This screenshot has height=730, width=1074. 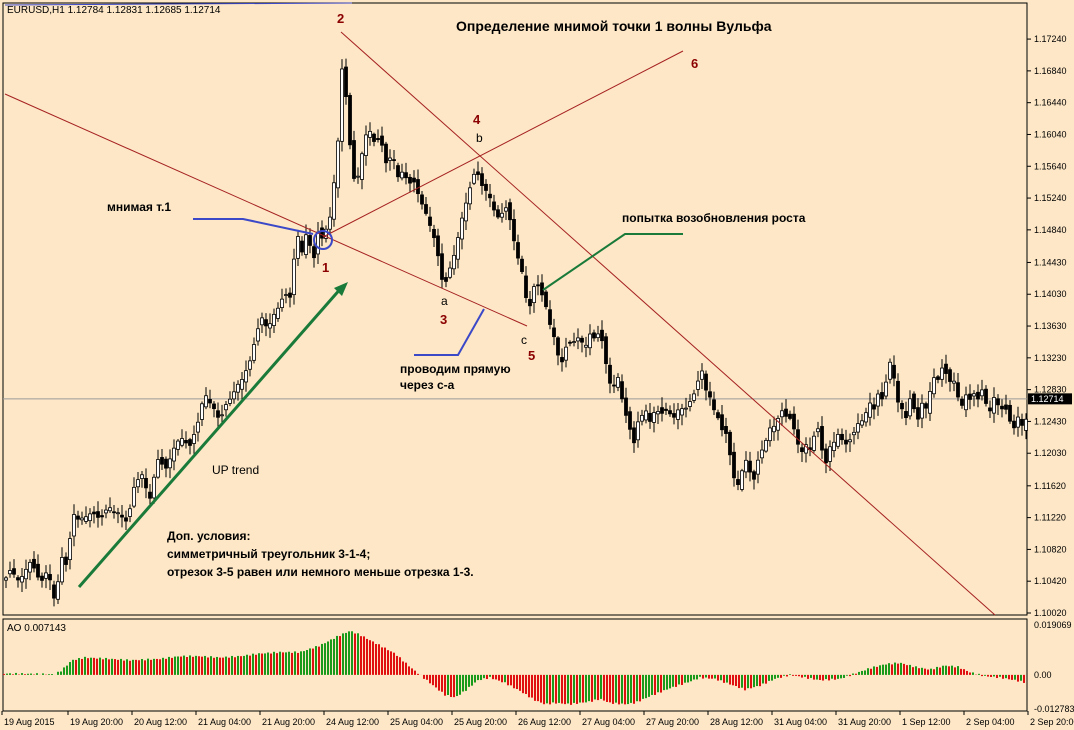 What do you see at coordinates (479, 138) in the screenshot?
I see `wave-b-label: b` at bounding box center [479, 138].